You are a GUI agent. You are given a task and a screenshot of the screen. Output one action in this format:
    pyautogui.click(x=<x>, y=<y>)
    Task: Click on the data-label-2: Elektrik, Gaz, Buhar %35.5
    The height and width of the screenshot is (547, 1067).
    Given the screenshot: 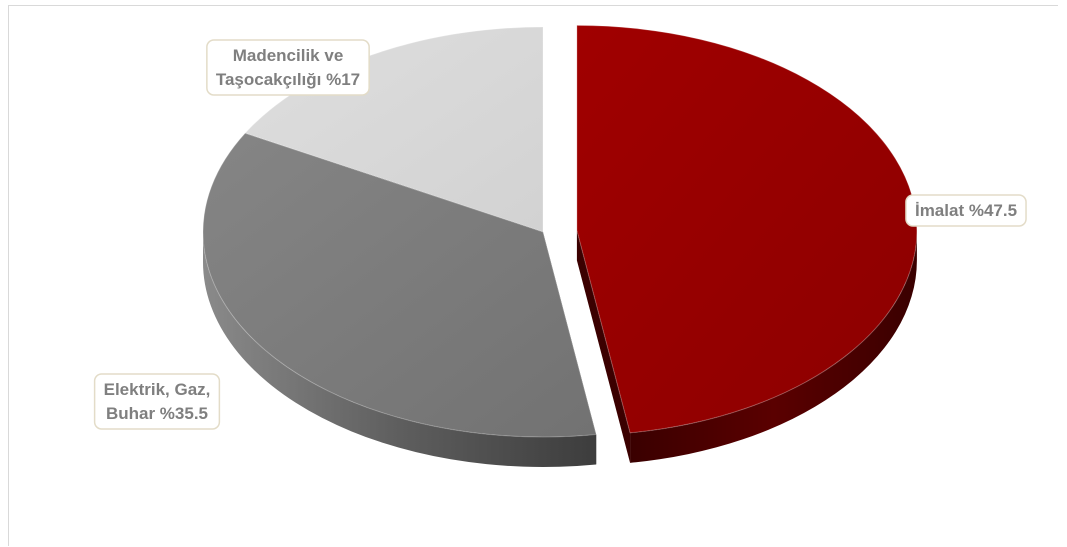 What is the action you would take?
    pyautogui.click(x=157, y=401)
    